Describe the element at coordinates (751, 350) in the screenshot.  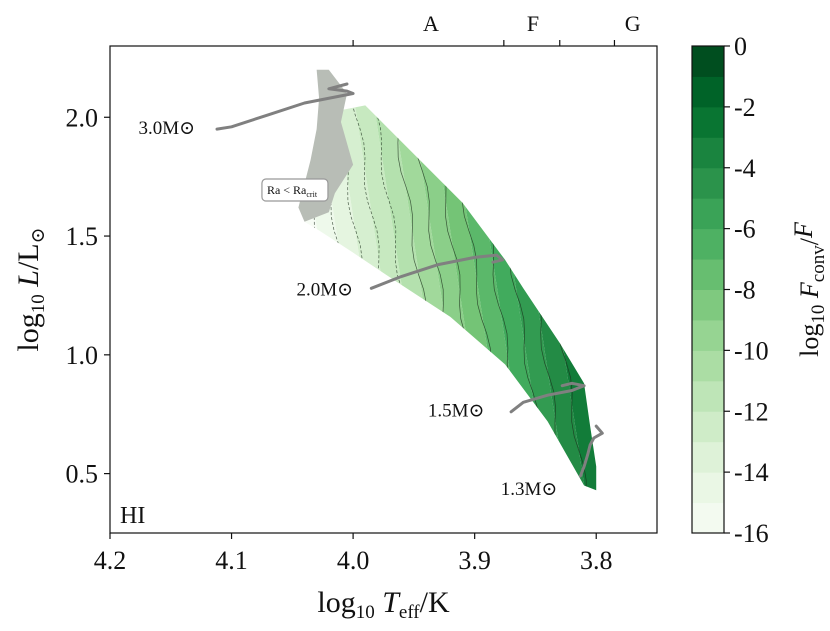
I see `colorbar-tick-label: -10` at that location.